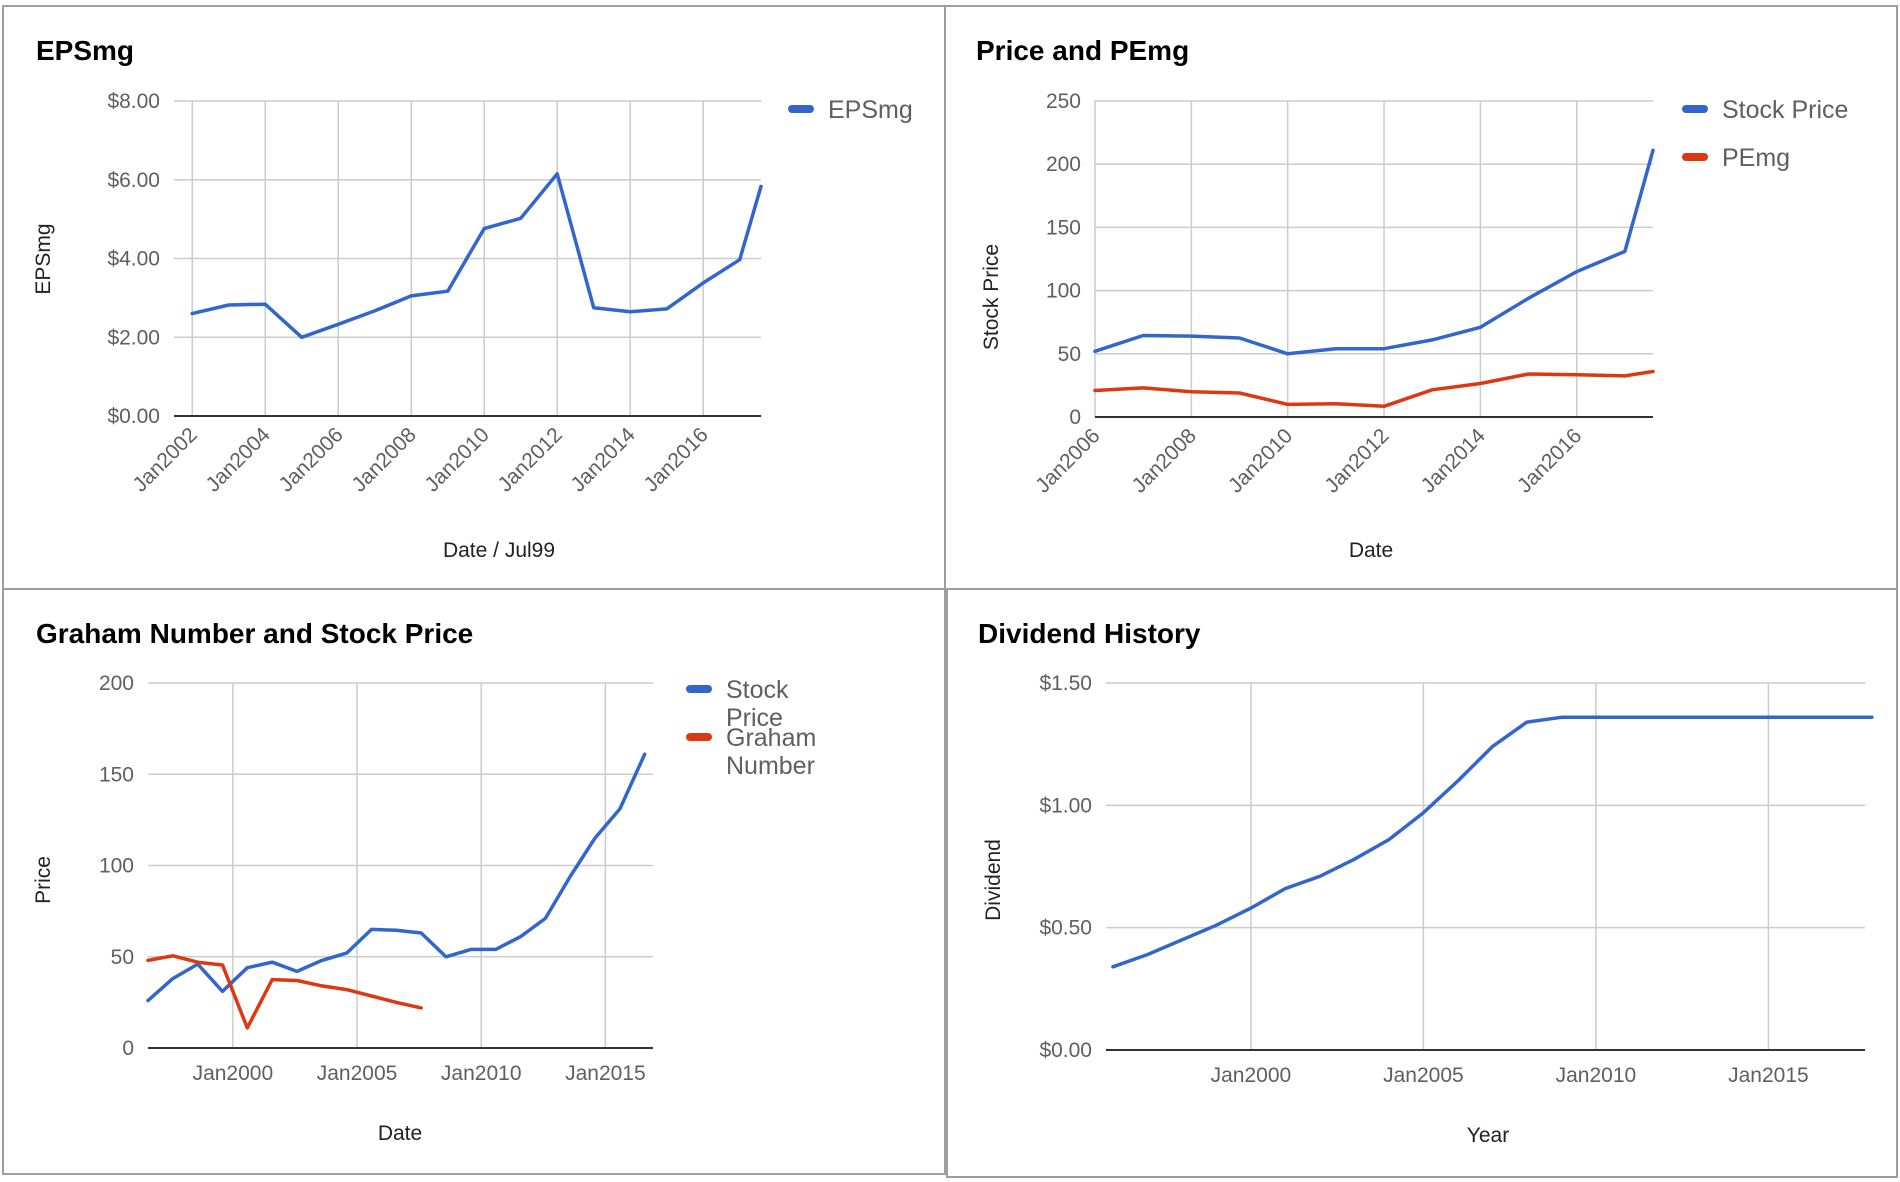 This screenshot has width=1900, height=1182. I want to click on series-line-graham-number, so click(284, 992).